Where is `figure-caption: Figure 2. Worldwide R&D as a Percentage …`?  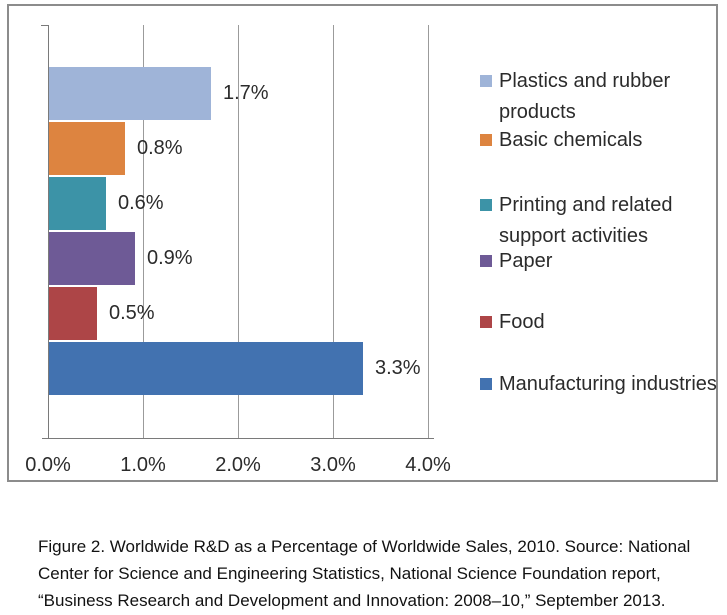
figure-caption: Figure 2. Worldwide R&D as a Percentage … is located at coordinates (364, 573).